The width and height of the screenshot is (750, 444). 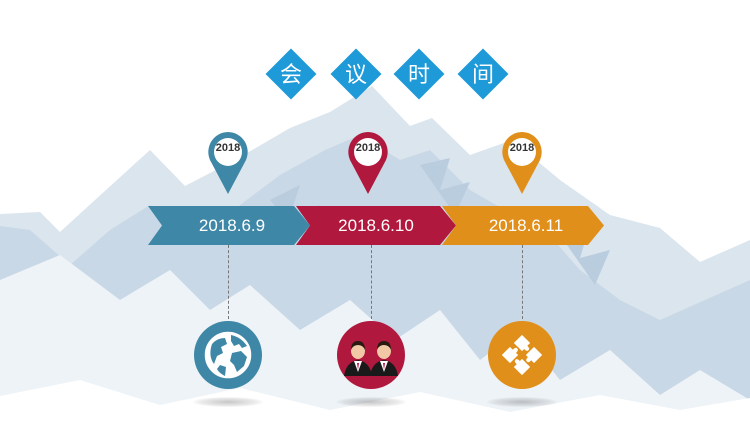 I want to click on people-icon, so click(x=371, y=355).